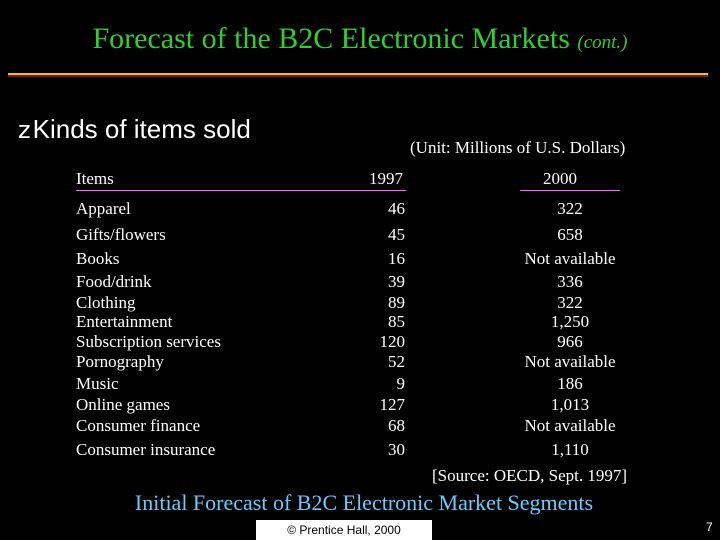 This screenshot has width=720, height=540. Describe the element at coordinates (570, 234) in the screenshot. I see `table-row-2000: 658` at that location.